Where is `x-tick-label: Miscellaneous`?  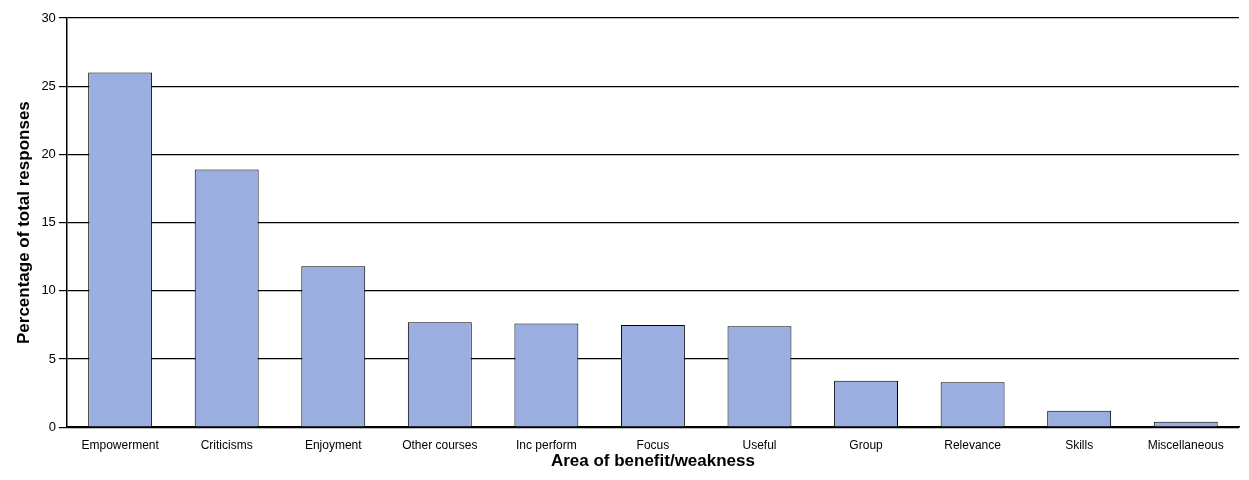 x-tick-label: Miscellaneous is located at coordinates (1185, 444).